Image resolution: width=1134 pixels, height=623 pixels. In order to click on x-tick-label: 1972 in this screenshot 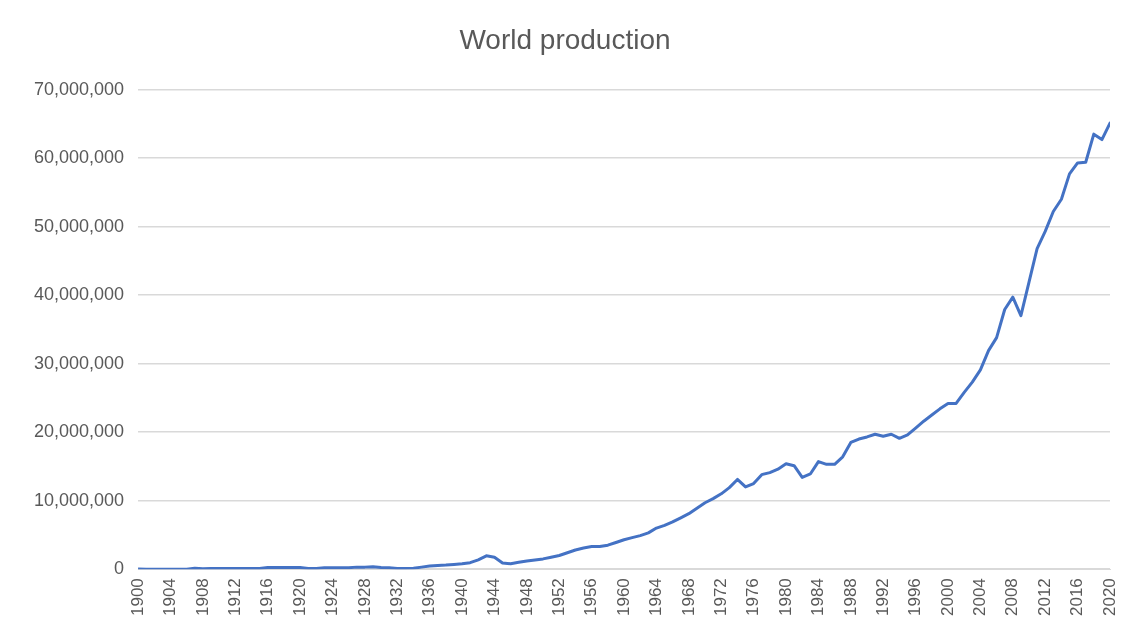, I will do `click(720, 597)`.